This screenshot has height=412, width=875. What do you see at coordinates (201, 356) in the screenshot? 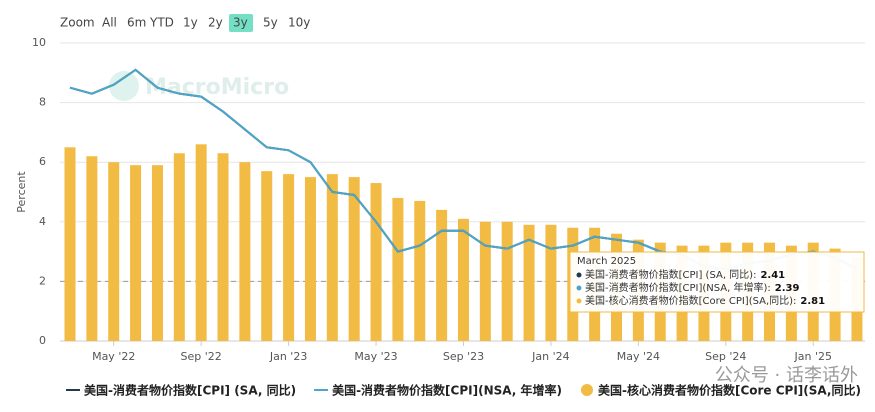
I see `x-tick-label: Sep '22` at bounding box center [201, 356].